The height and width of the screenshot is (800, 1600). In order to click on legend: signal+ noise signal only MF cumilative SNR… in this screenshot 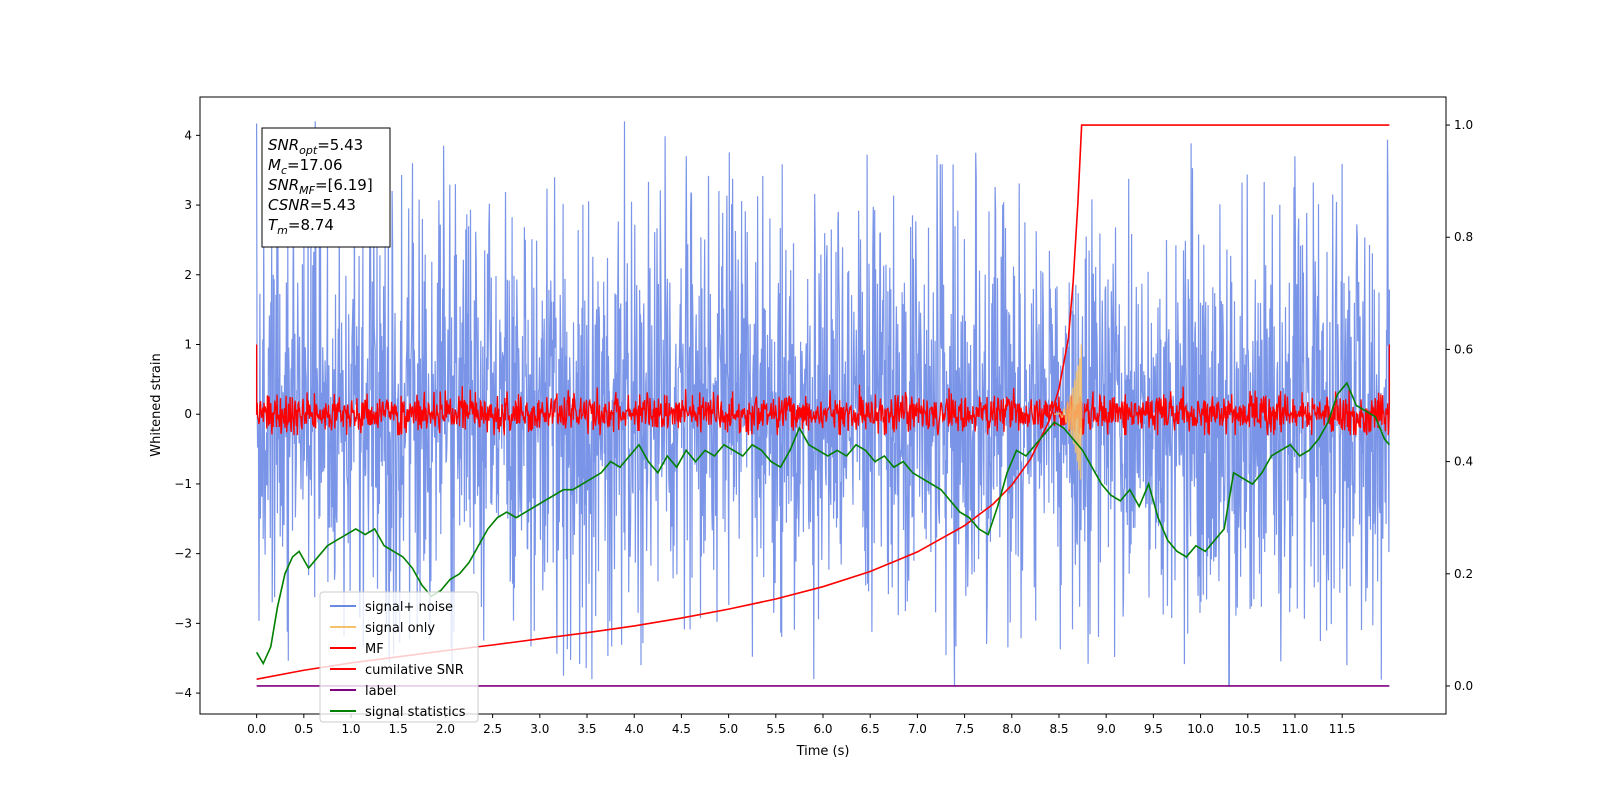, I will do `click(399, 657)`.